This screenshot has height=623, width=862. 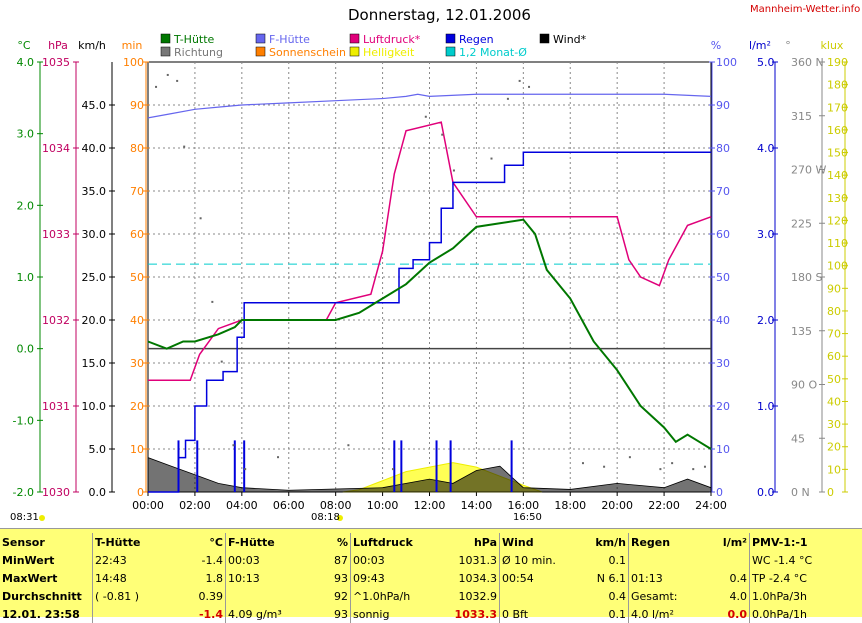 What do you see at coordinates (766, 234) in the screenshot?
I see `axis-label-lm2: 3.0` at bounding box center [766, 234].